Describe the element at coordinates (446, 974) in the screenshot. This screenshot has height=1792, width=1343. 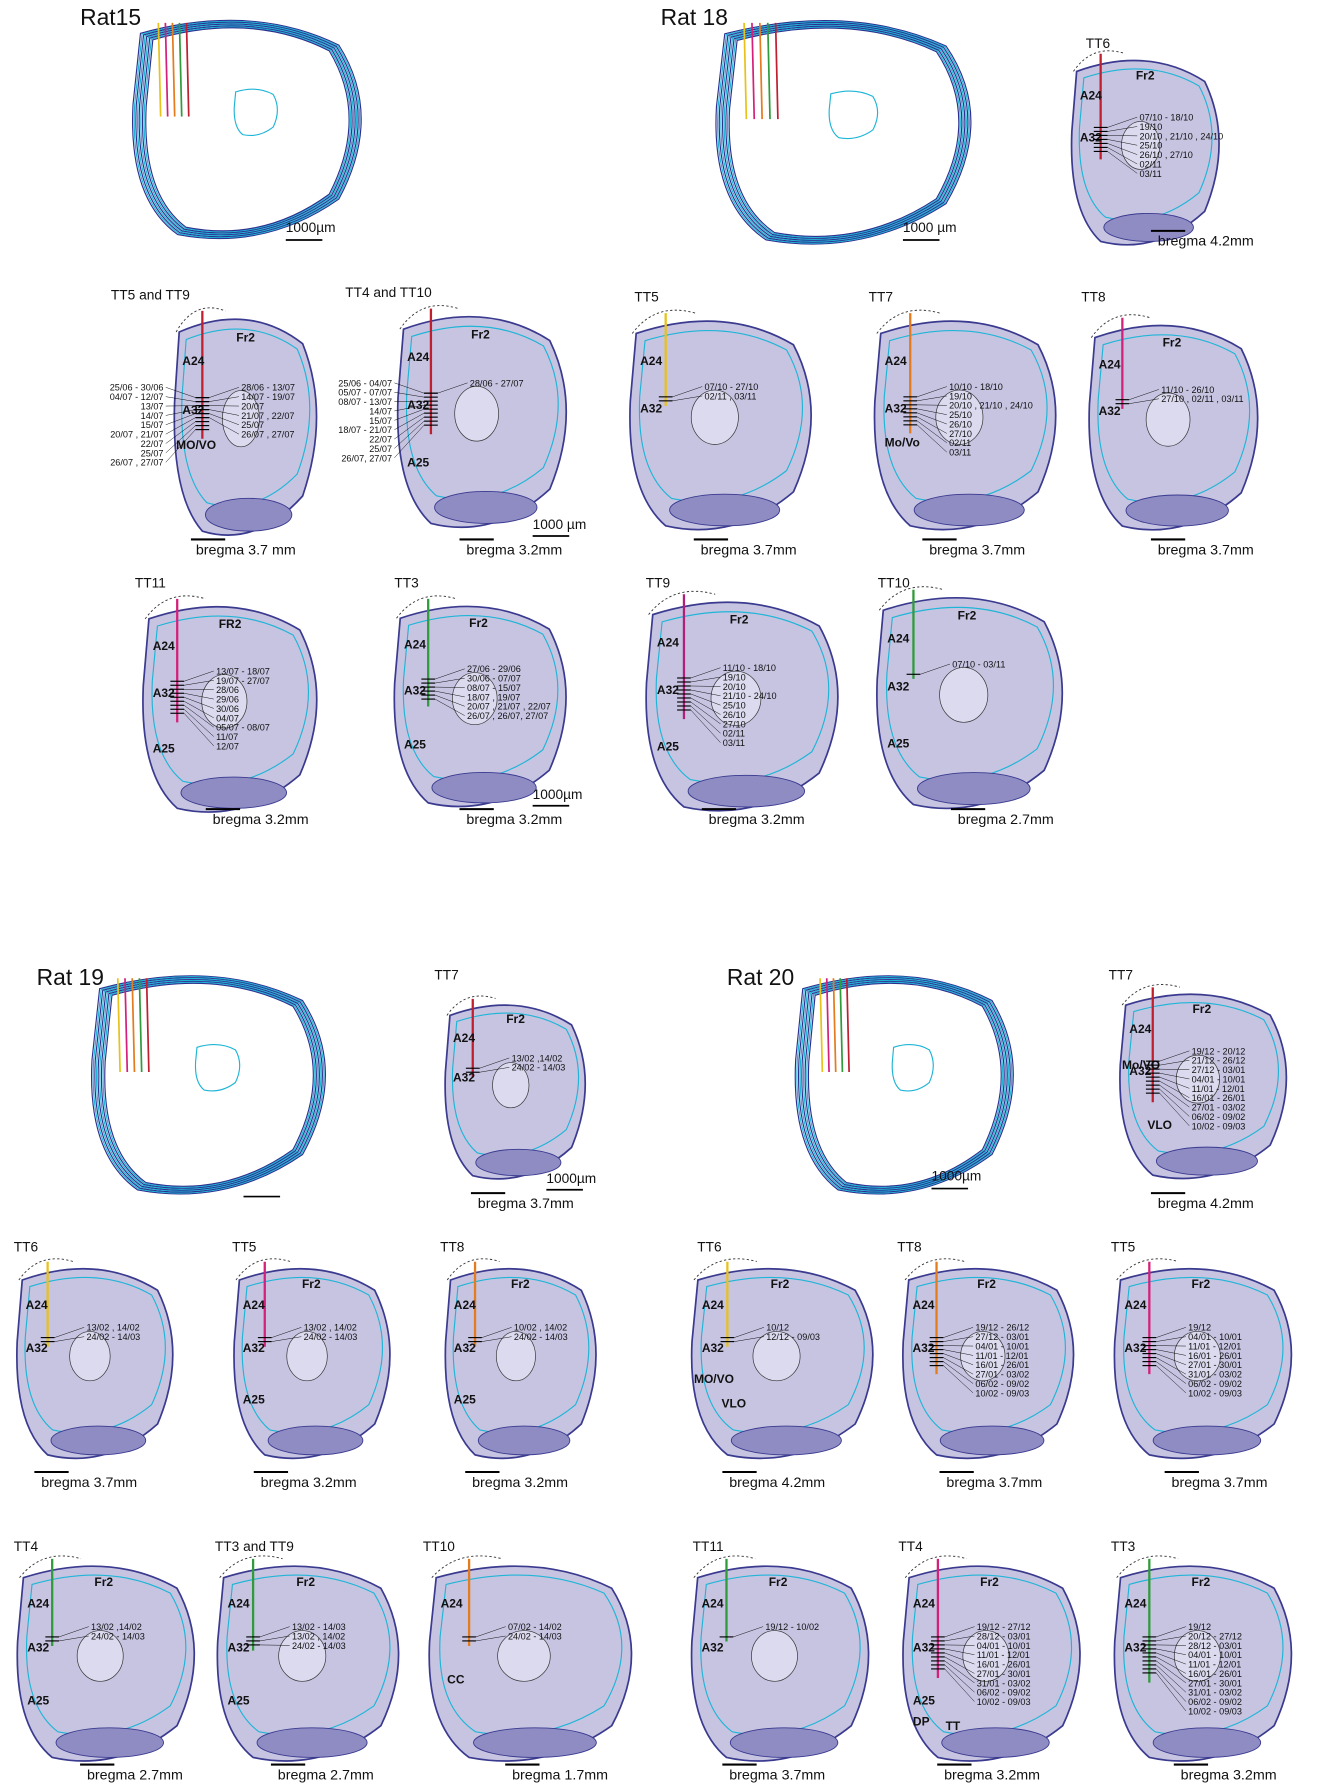
I see `section-title: TT7` at that location.